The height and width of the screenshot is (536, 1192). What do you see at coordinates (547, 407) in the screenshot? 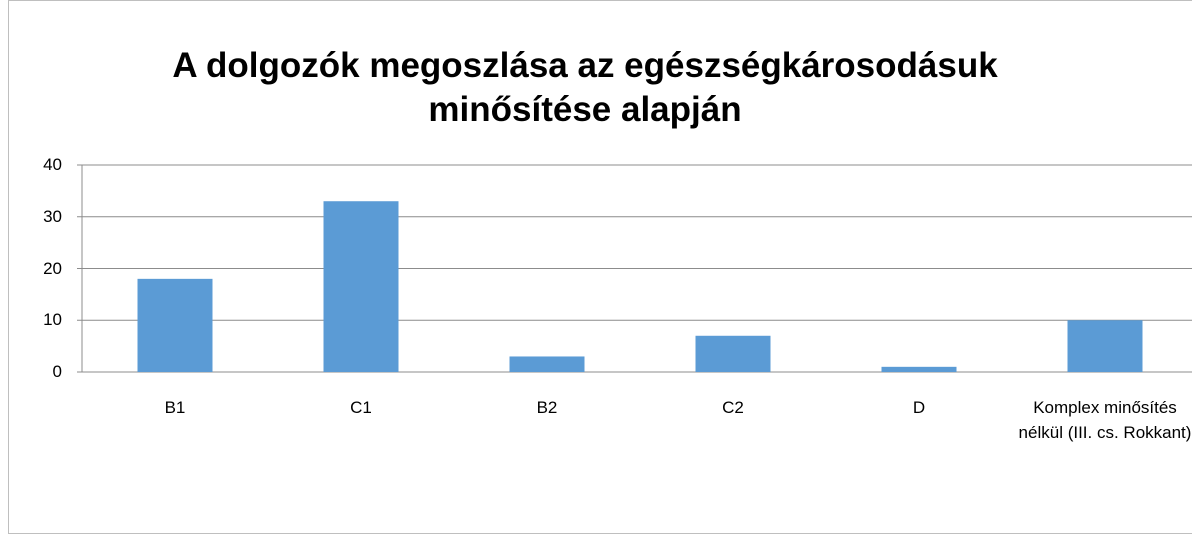
I see `x-tick-label: B2` at bounding box center [547, 407].